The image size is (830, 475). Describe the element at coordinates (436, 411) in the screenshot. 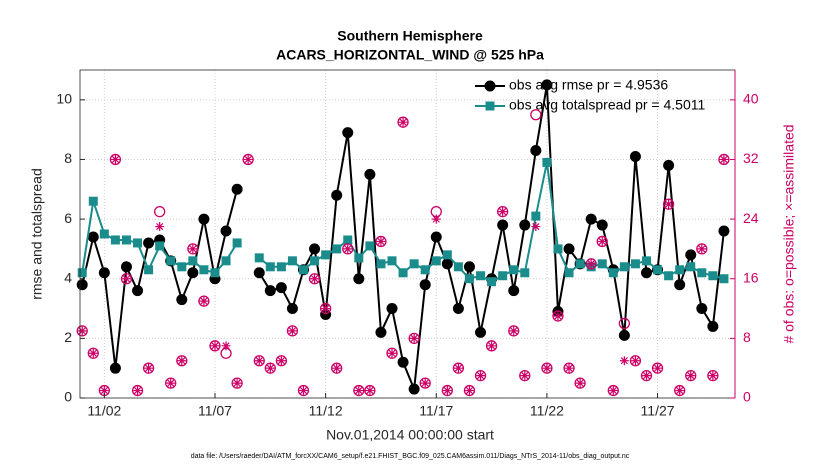

I see `x-tick-label: 11/17` at that location.